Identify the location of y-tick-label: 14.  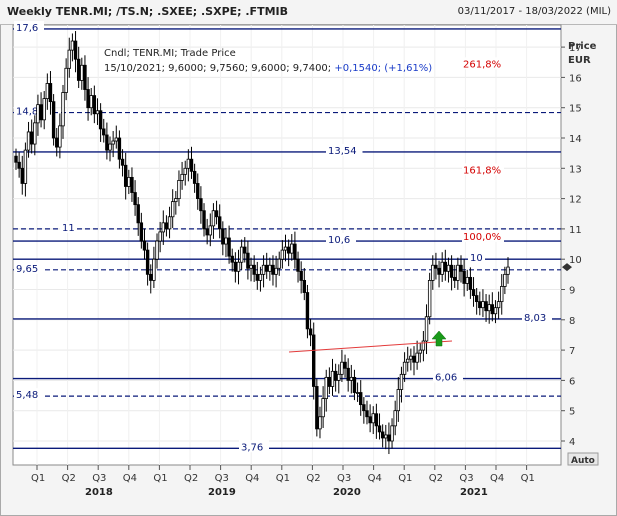
(575, 139).